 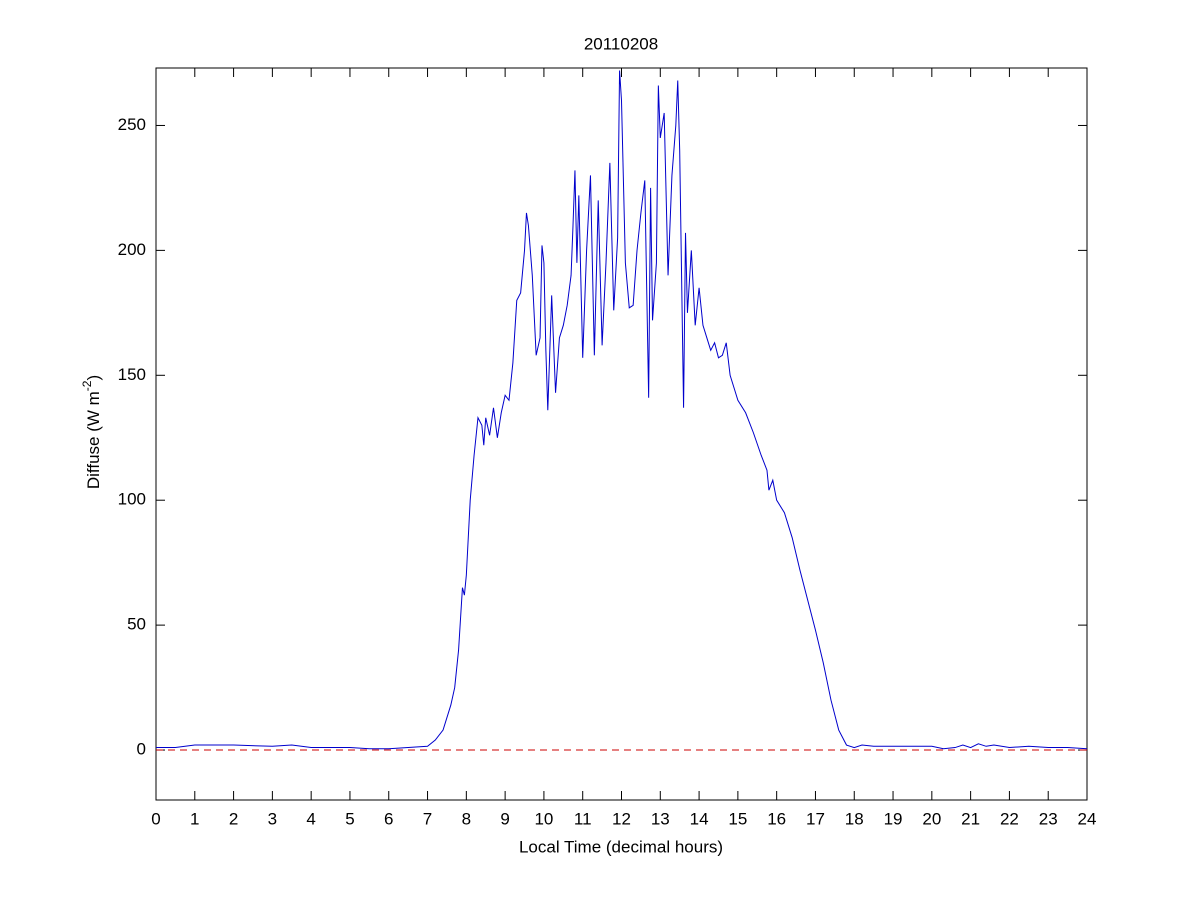 What do you see at coordinates (132, 374) in the screenshot?
I see `y-tick-label: 150` at bounding box center [132, 374].